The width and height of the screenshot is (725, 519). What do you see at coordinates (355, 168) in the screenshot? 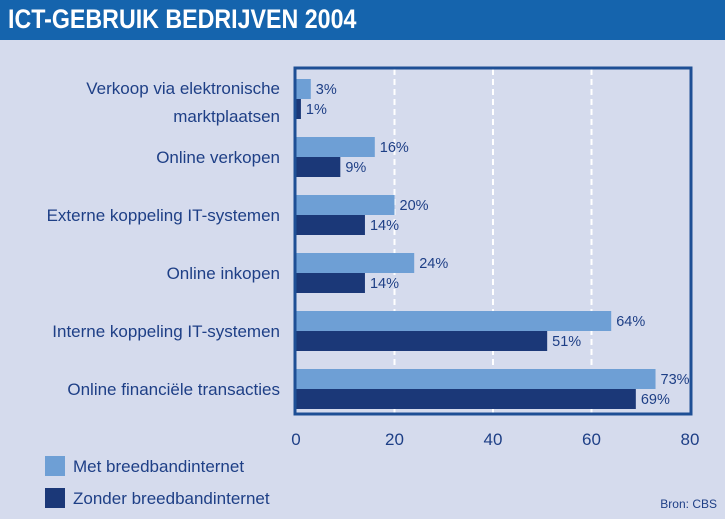
I see `data-label: 9%` at bounding box center [355, 168].